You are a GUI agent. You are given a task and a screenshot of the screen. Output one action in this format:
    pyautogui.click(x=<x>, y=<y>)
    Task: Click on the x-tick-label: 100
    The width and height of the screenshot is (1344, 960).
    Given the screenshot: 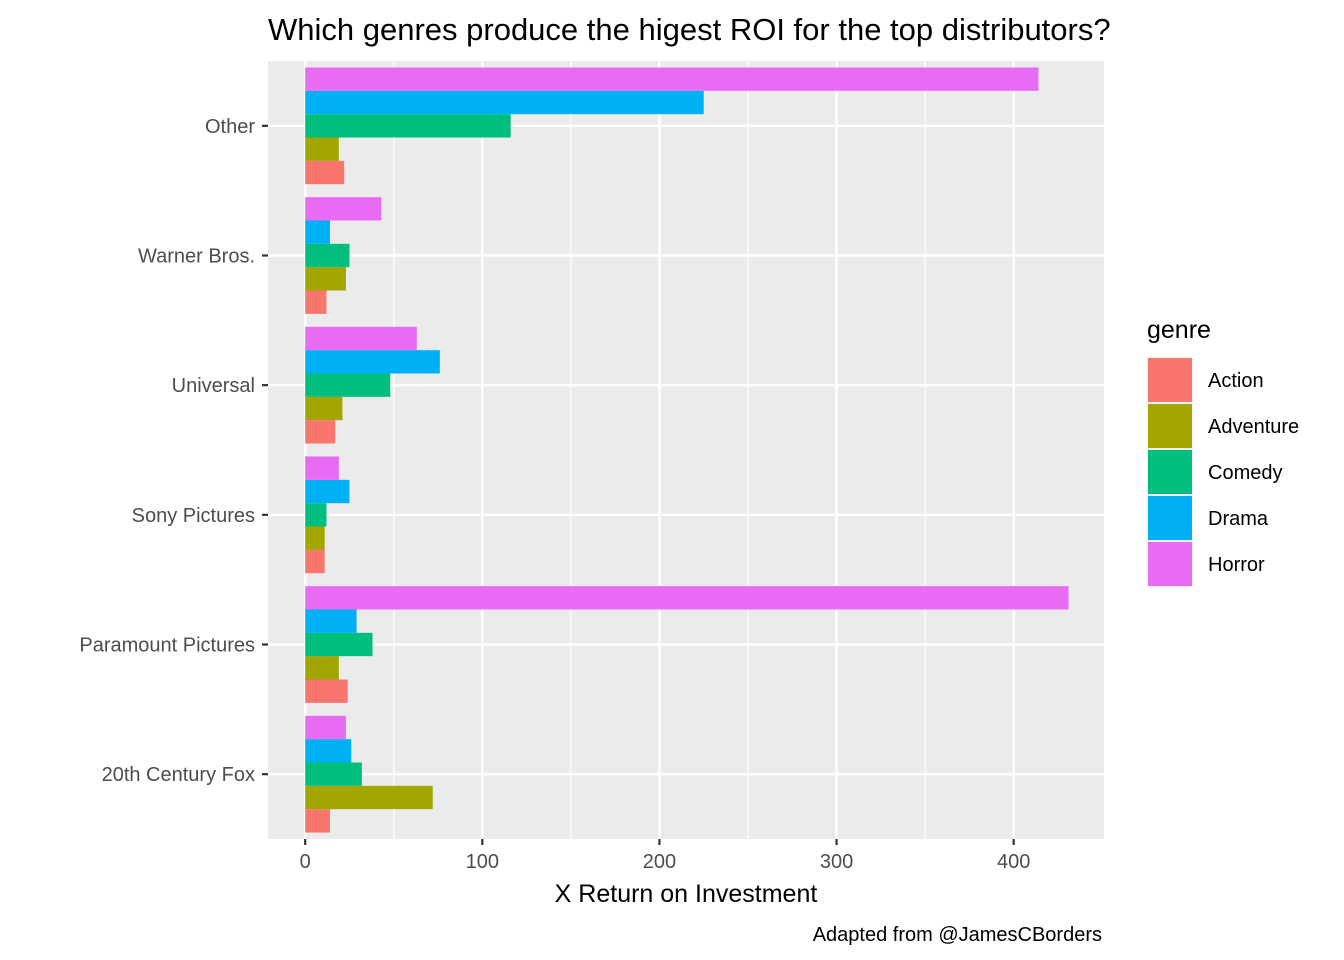 What is the action you would take?
    pyautogui.click(x=482, y=862)
    